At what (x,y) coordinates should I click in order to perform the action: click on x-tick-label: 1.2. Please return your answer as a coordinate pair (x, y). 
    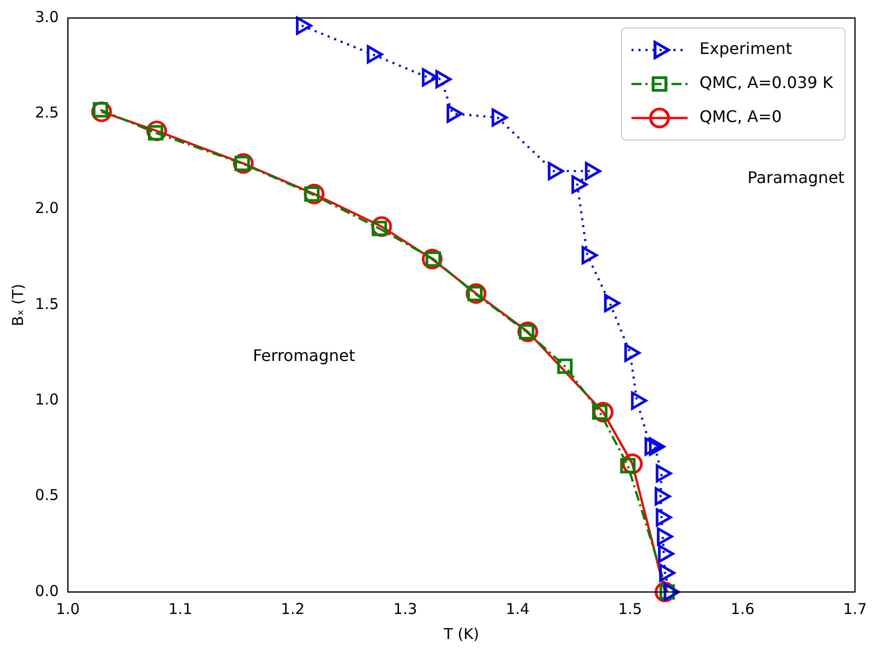
    Looking at the image, I should click on (292, 609).